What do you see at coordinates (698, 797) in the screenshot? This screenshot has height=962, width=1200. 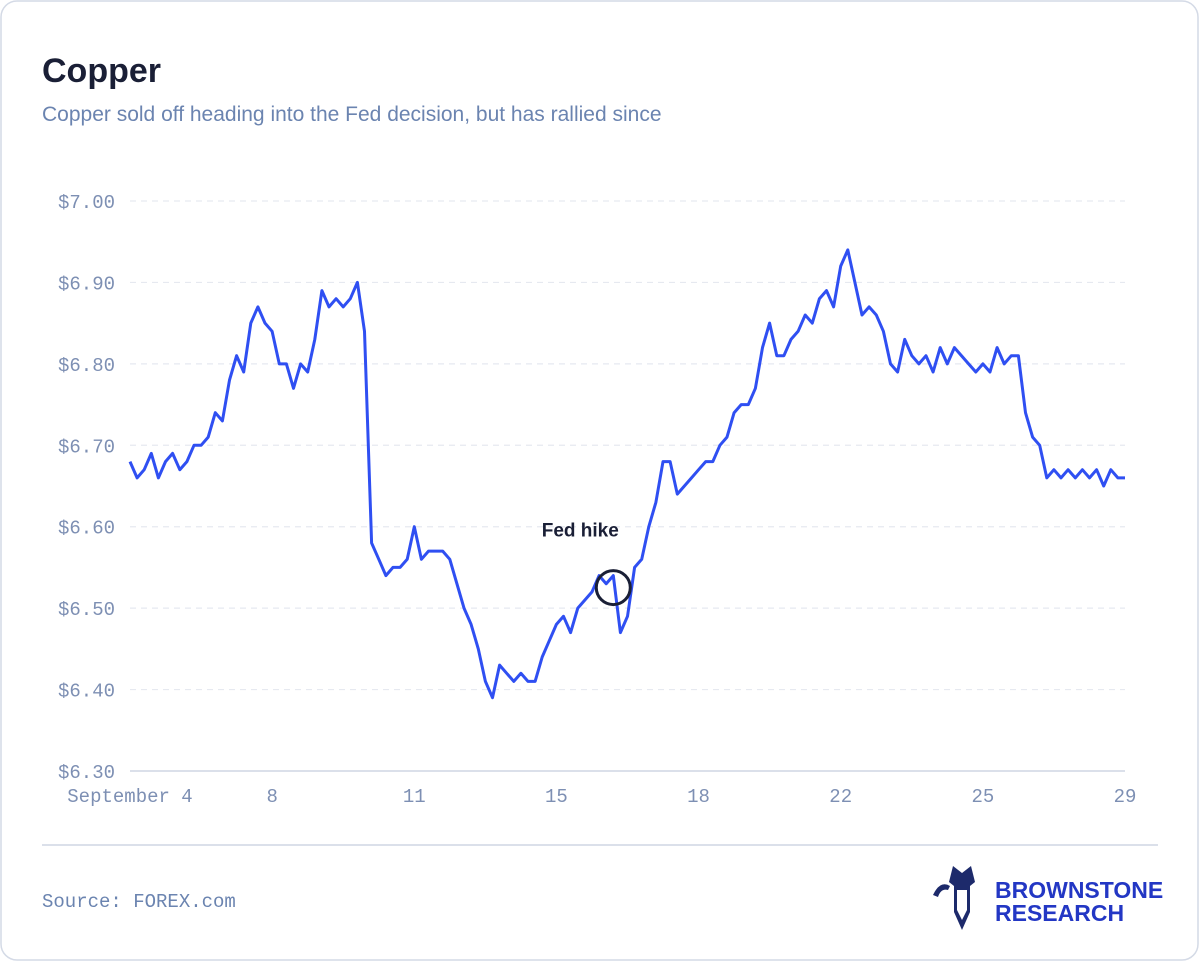 I see `x-tick-label: 18` at bounding box center [698, 797].